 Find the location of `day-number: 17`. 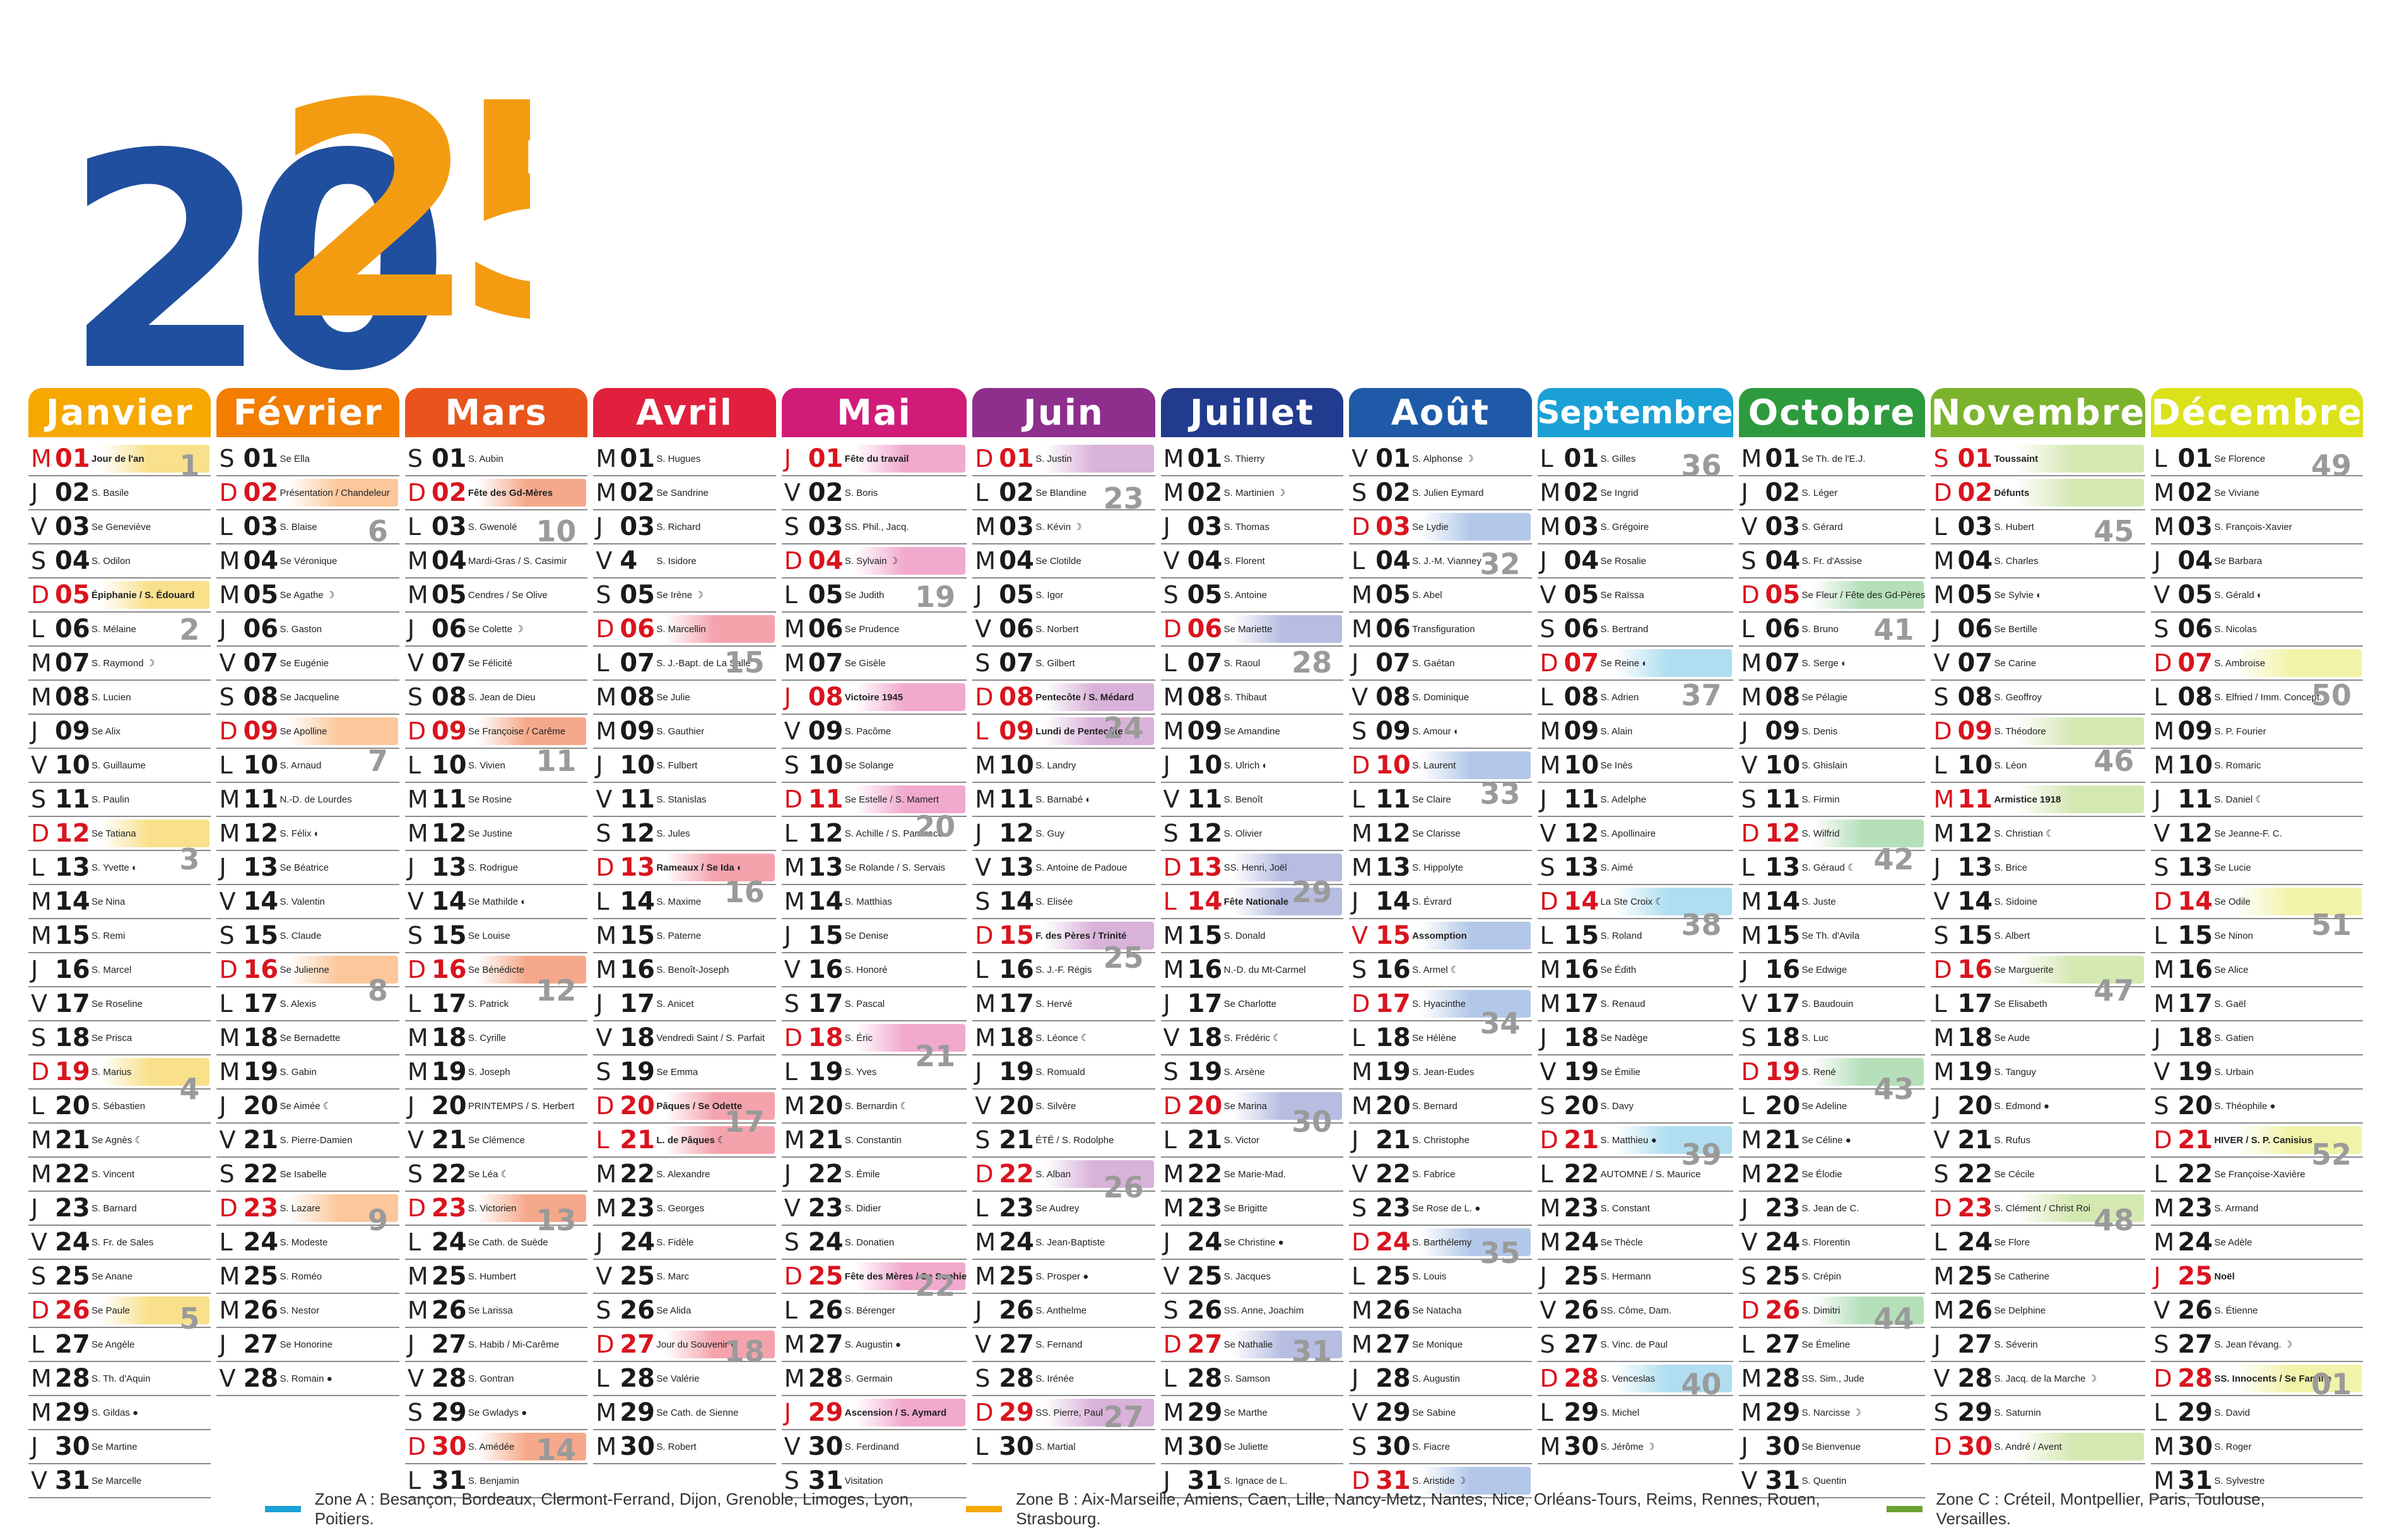

day-number: 17 is located at coordinates (1783, 1003).